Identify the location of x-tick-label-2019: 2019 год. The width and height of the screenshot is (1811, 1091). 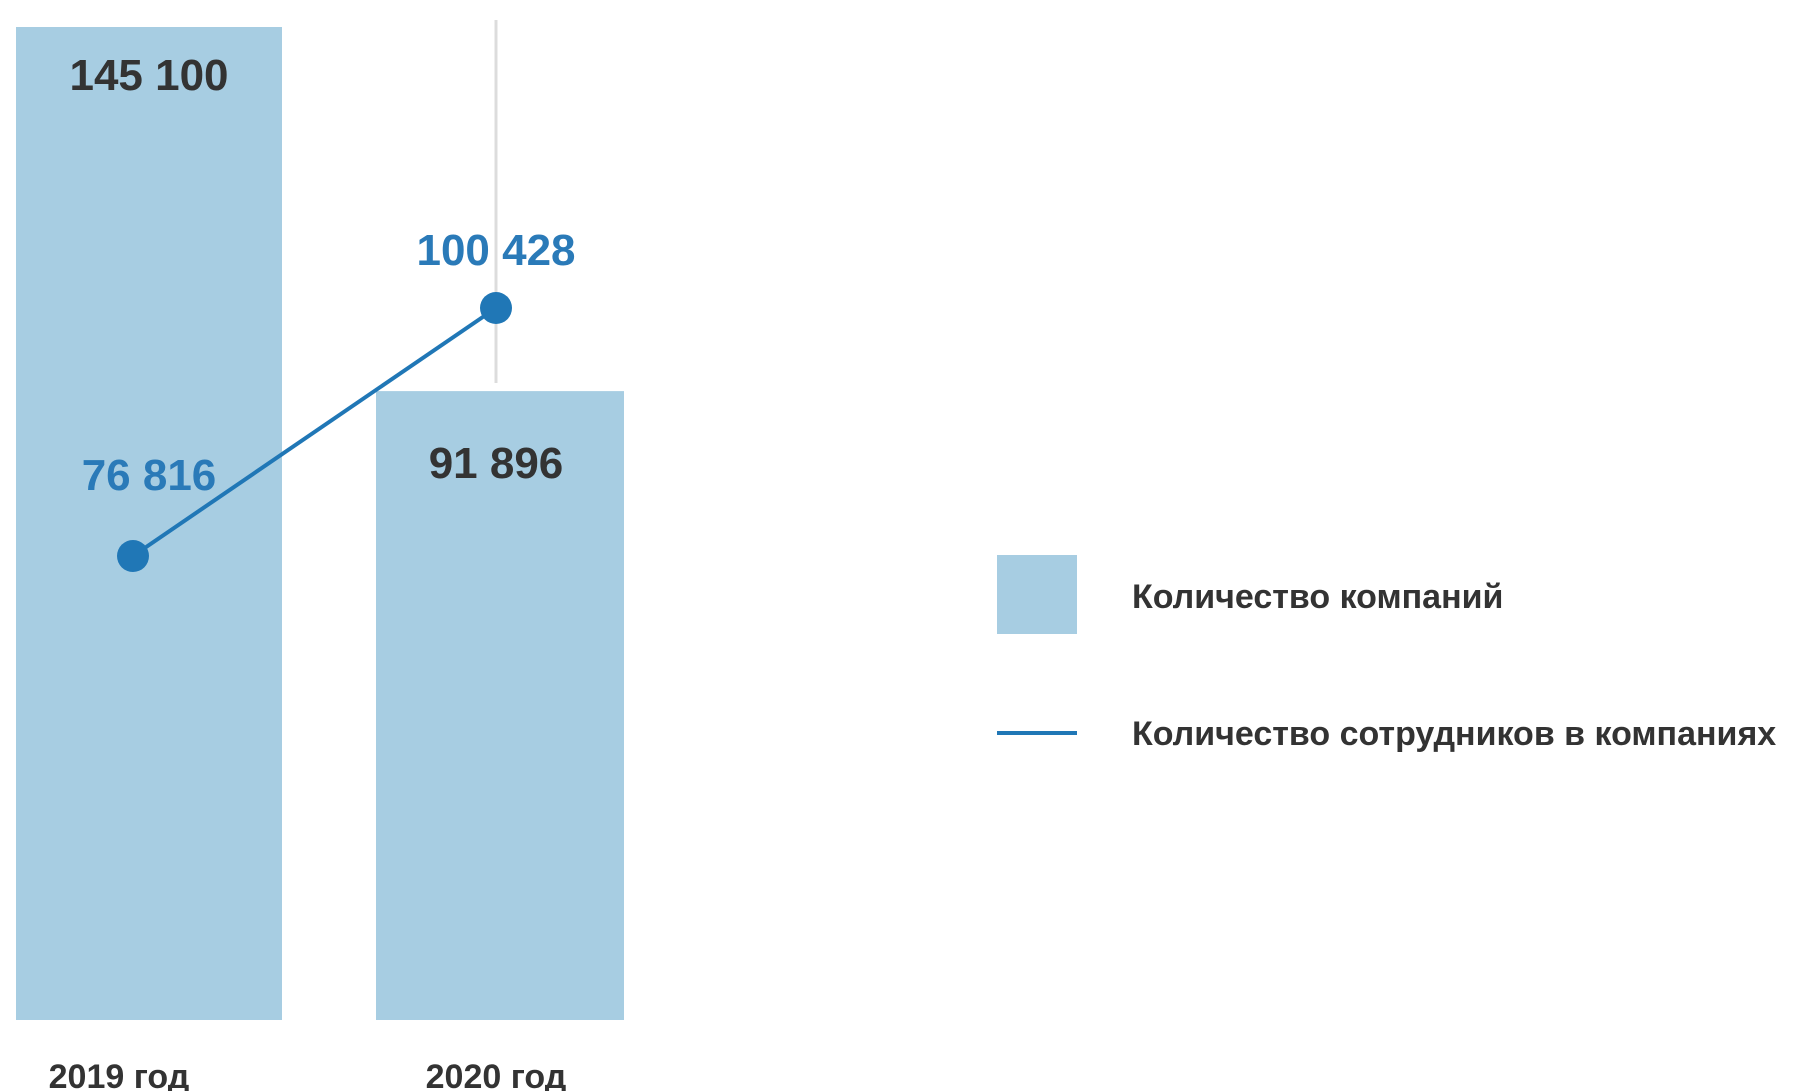
(119, 1074).